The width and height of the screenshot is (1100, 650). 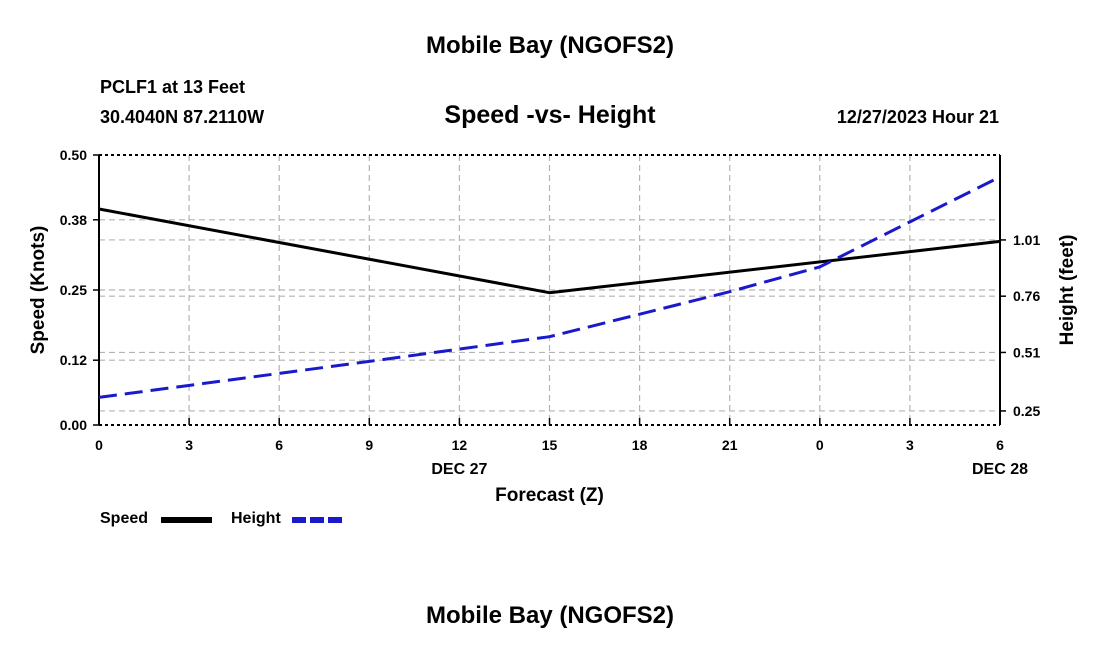 I want to click on y2-tick-label: 0.76, so click(x=1026, y=296).